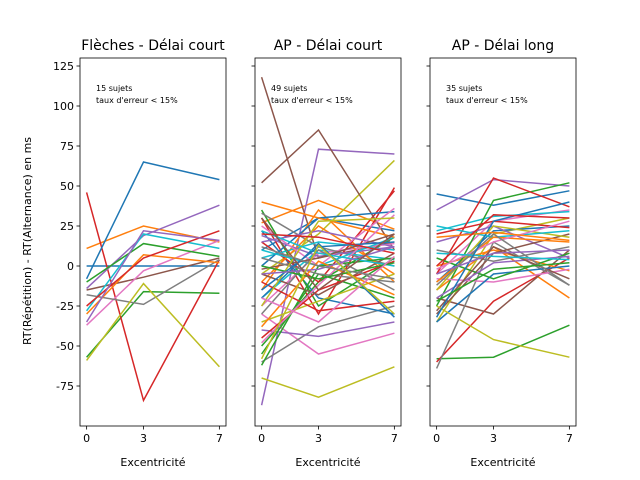 The image size is (640, 480). What do you see at coordinates (289, 88) in the screenshot?
I see `annotation-line-1: 49 sujets` at bounding box center [289, 88].